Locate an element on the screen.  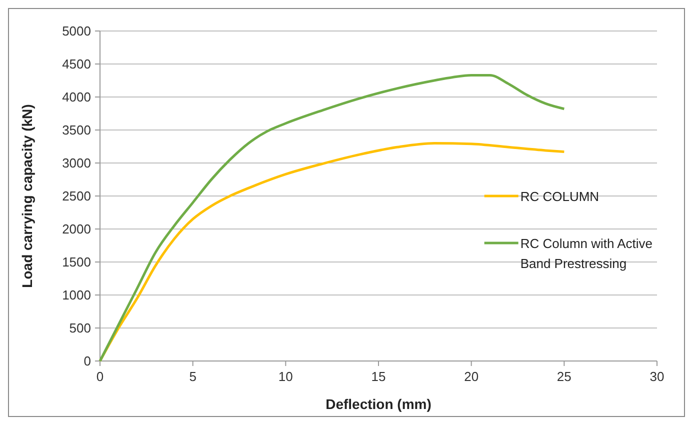
x-tick-label: 0 is located at coordinates (100, 376).